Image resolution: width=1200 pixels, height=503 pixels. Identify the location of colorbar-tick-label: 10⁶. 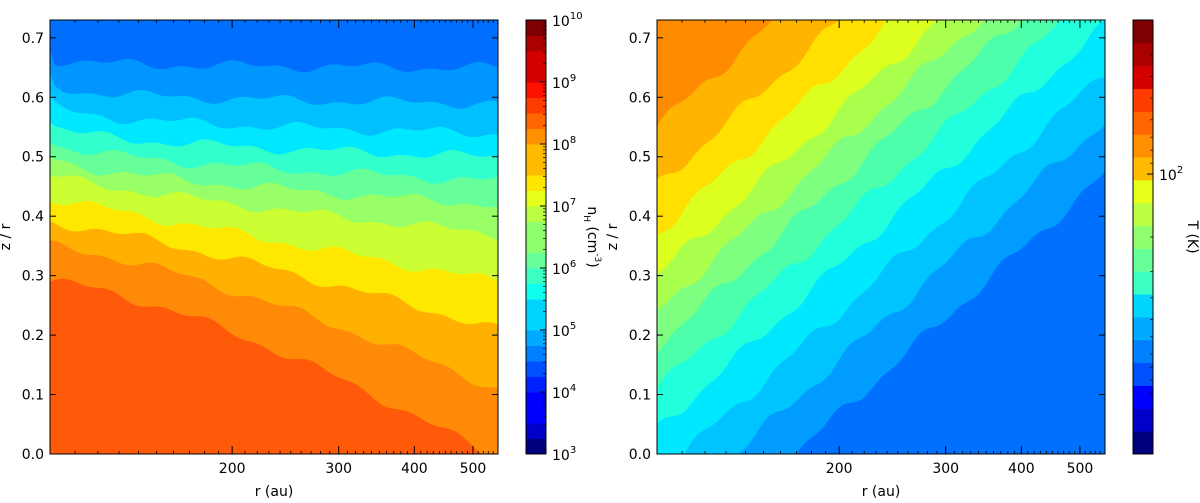
(564, 268).